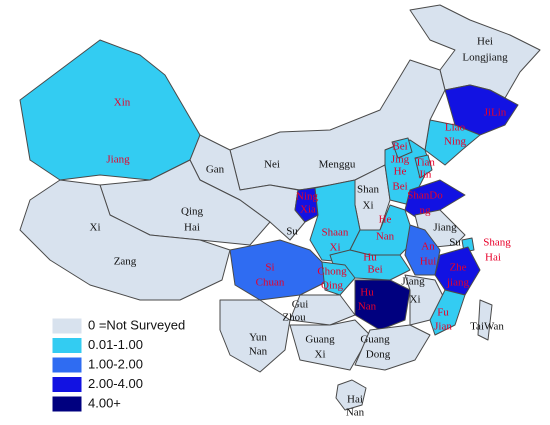 The image size is (550, 425). Describe the element at coordinates (115, 344) in the screenshot. I see `legend-label: 0.01-1.00` at that location.